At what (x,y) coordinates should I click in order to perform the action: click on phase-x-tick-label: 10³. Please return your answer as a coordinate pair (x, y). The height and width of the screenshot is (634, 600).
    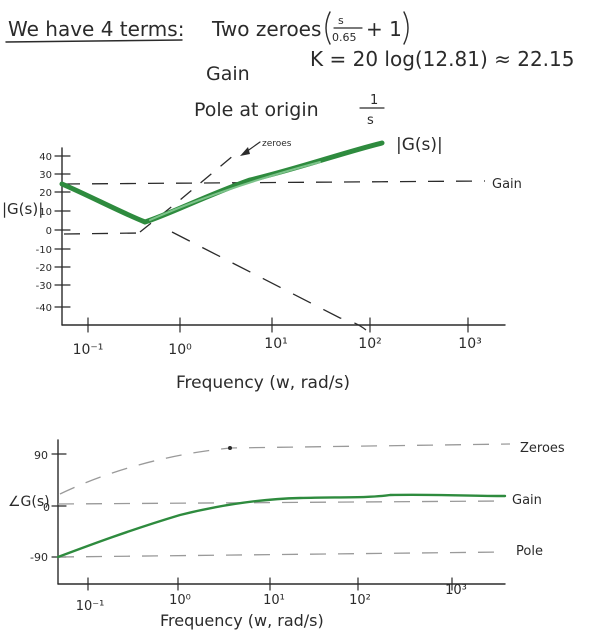
    Looking at the image, I should click on (456, 590).